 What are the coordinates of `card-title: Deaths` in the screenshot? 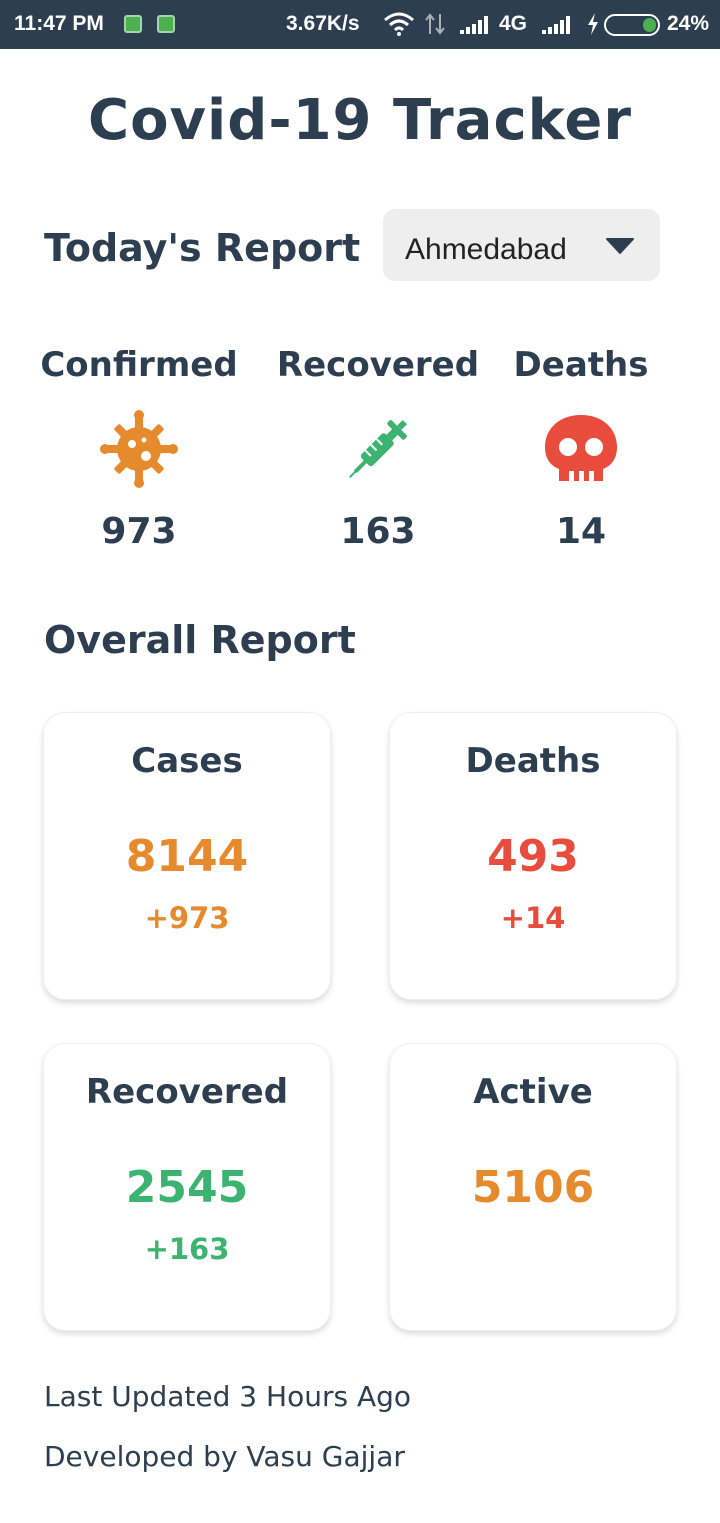 It's located at (533, 761).